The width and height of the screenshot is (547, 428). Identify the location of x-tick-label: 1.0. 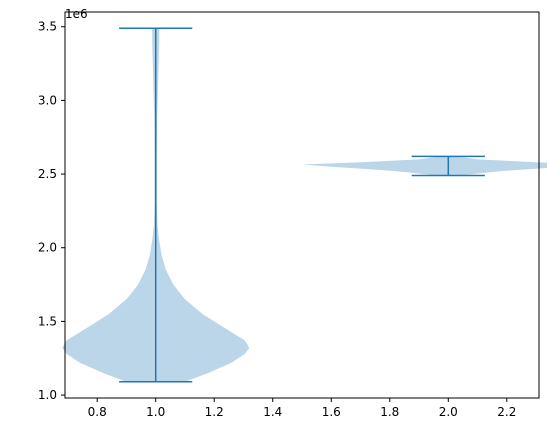
(155, 412).